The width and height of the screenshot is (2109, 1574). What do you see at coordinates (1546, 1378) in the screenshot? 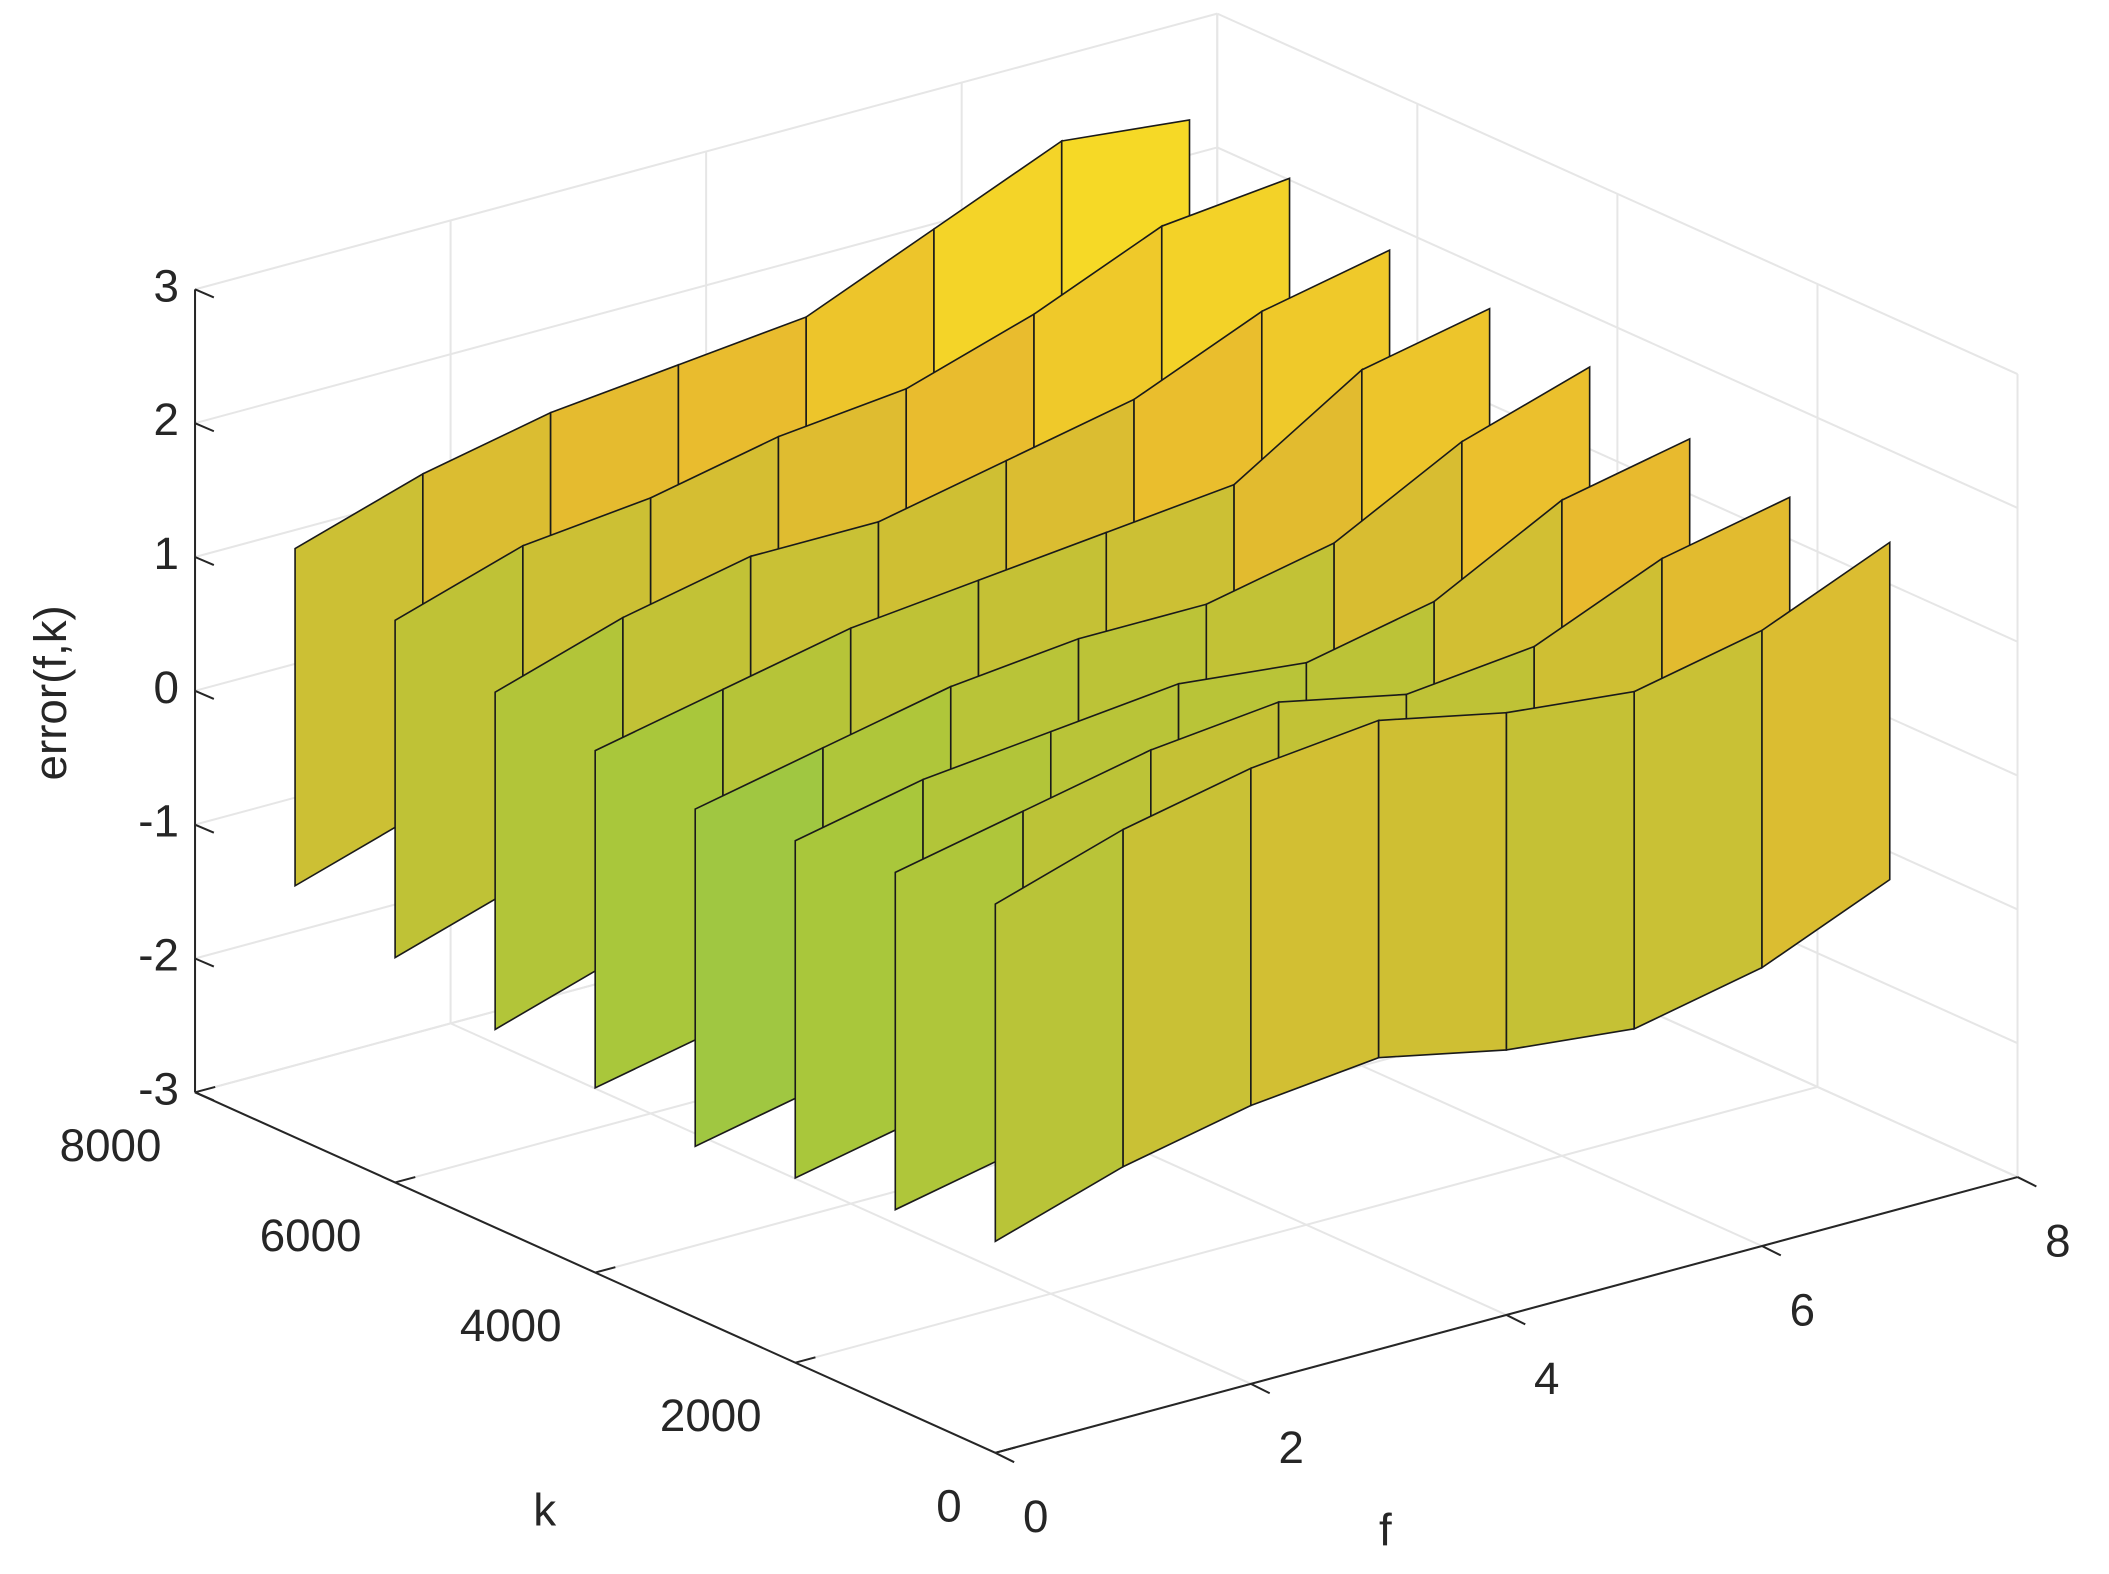
I see `x-tick-label: 4` at bounding box center [1546, 1378].